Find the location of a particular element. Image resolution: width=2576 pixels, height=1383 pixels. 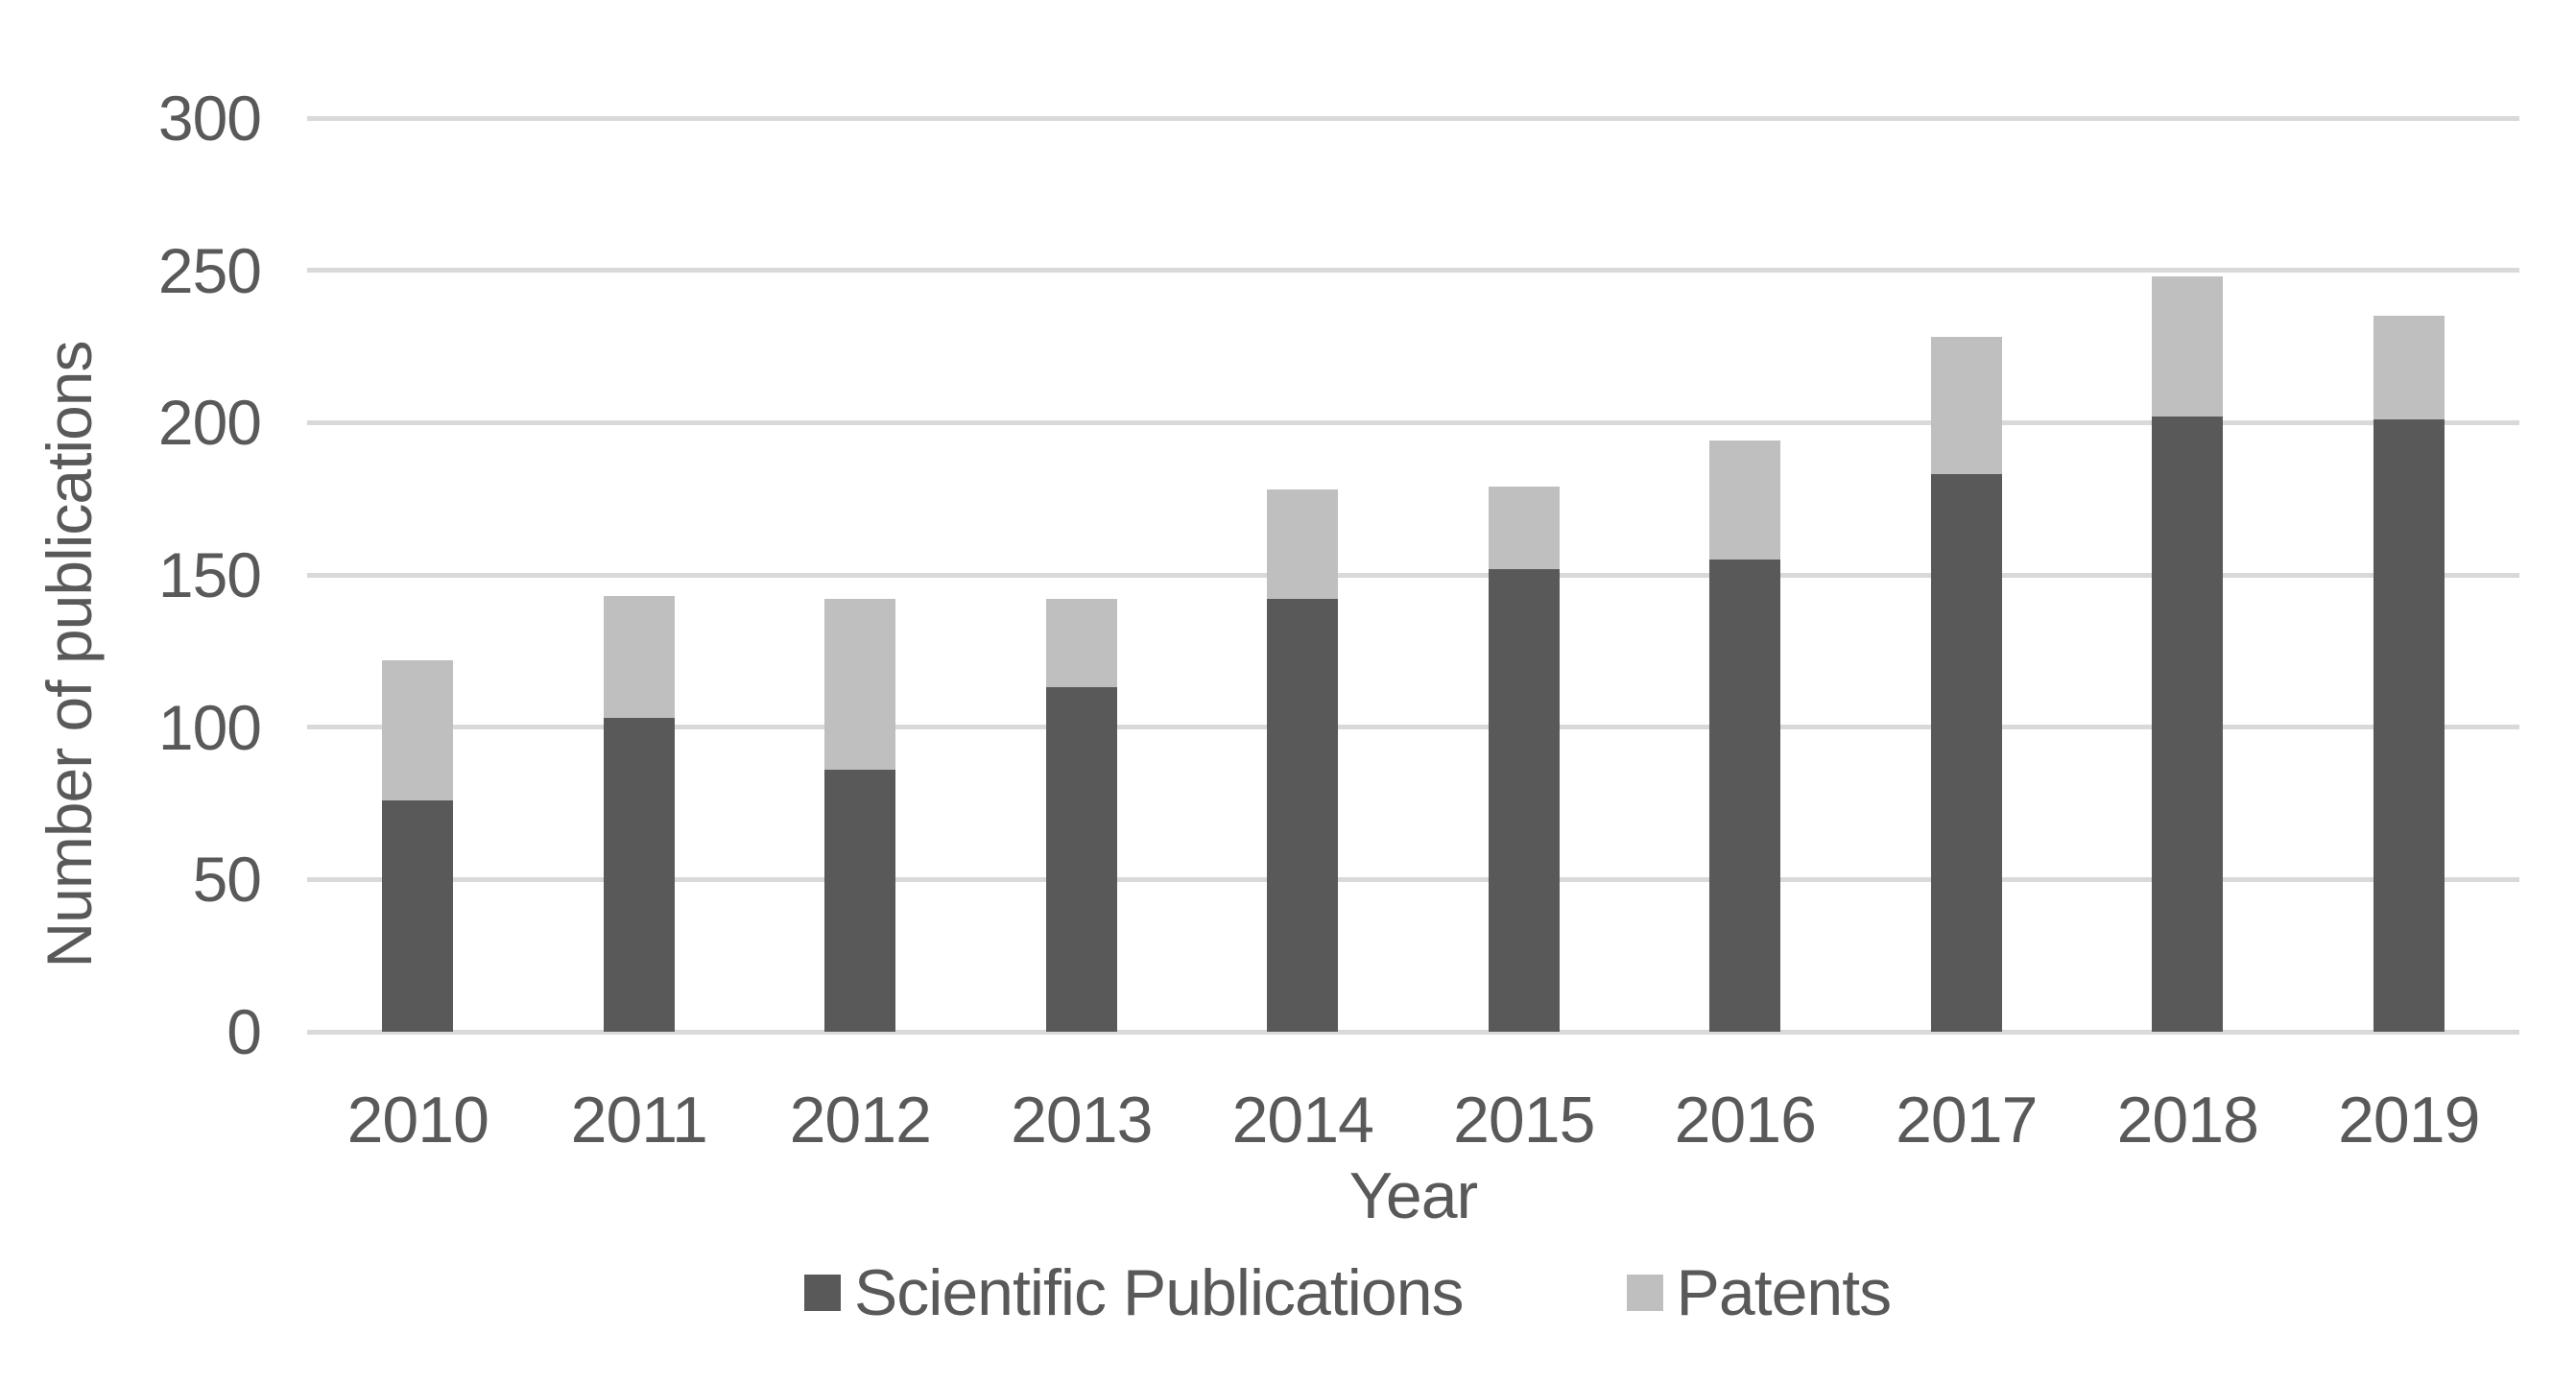

legend: Scientific Publications Patents is located at coordinates (1318, 1292).